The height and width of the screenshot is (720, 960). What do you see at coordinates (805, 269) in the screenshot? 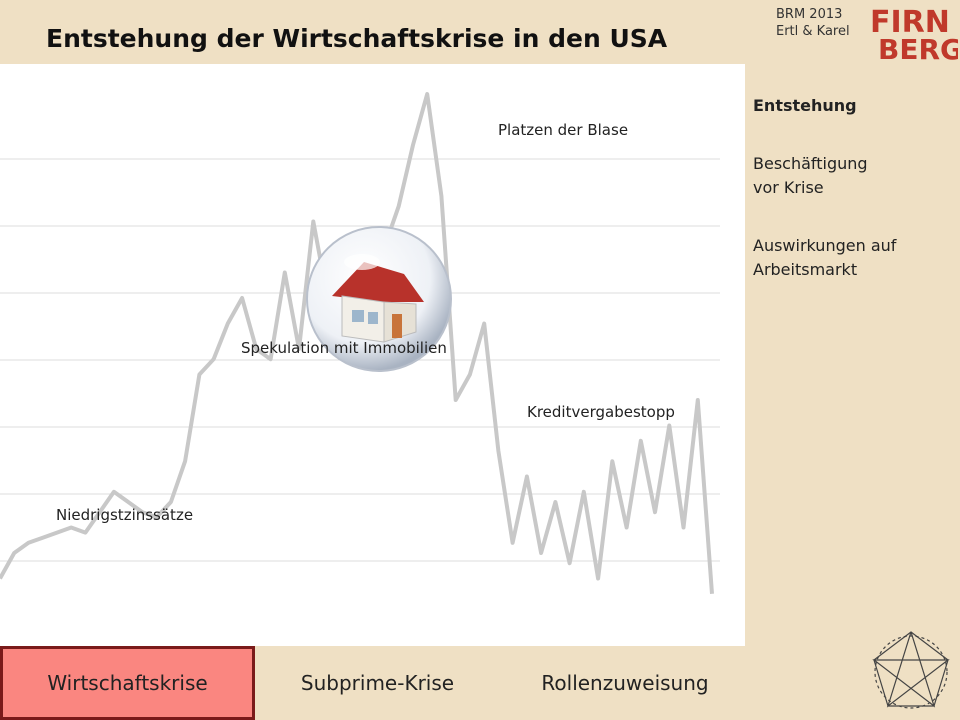
I see `nav-label-line: Arbeitsmarkt` at bounding box center [805, 269].